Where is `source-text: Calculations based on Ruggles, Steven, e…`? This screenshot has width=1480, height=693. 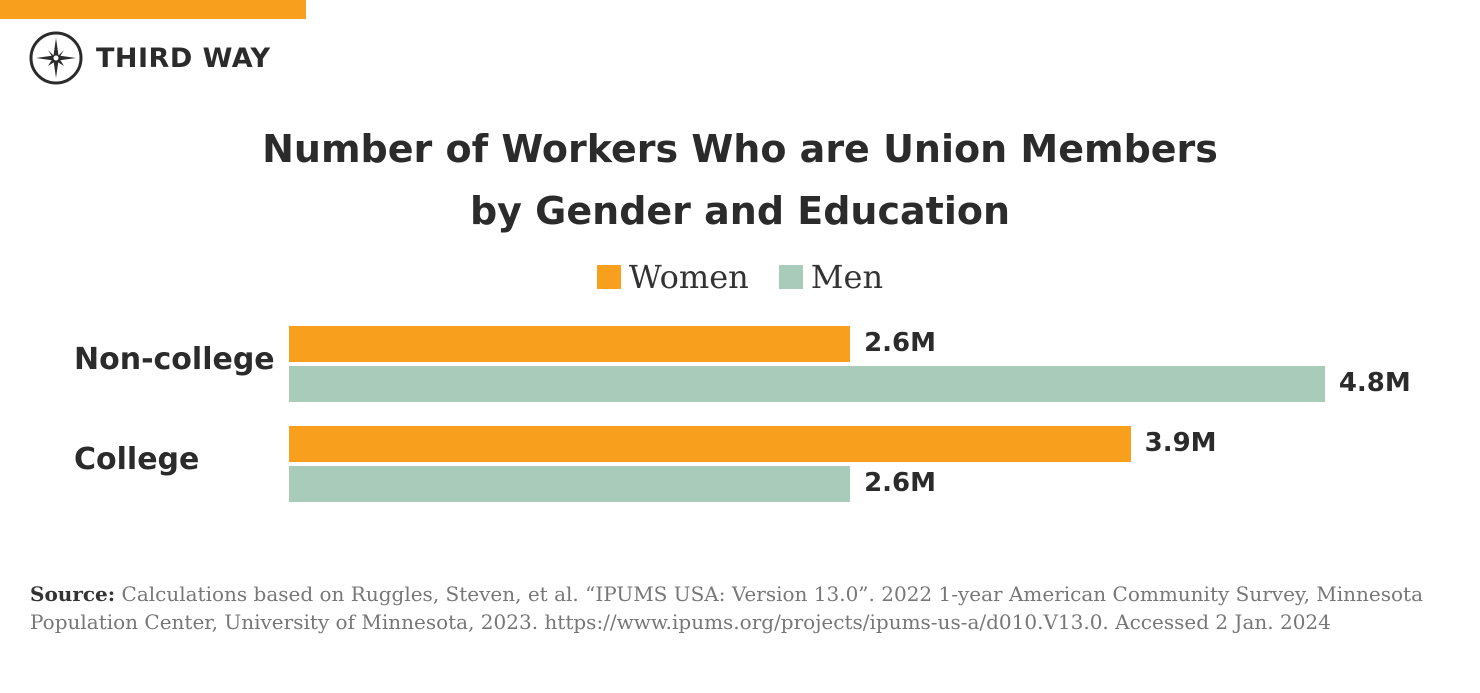 source-text: Calculations based on Ruggles, Steven, e… is located at coordinates (727, 608).